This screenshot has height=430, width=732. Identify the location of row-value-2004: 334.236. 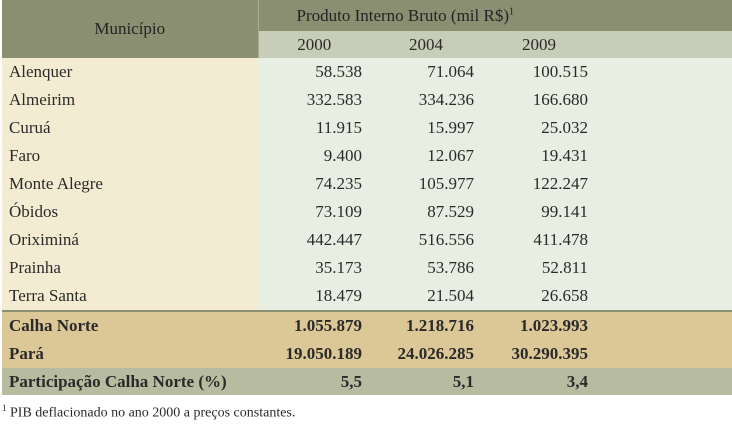
(426, 100).